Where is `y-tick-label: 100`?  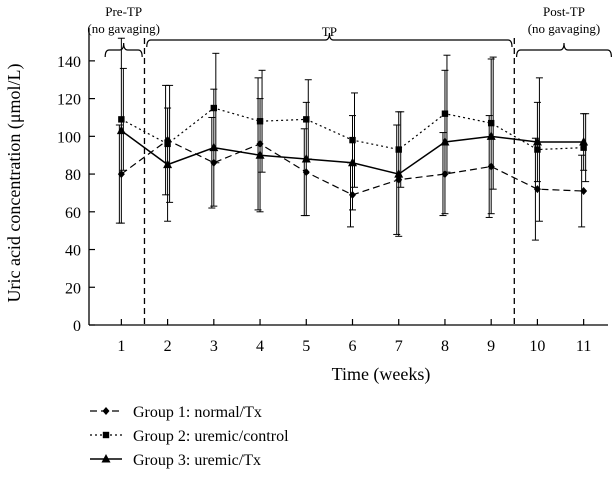 y-tick-label: 100 is located at coordinates (69, 137).